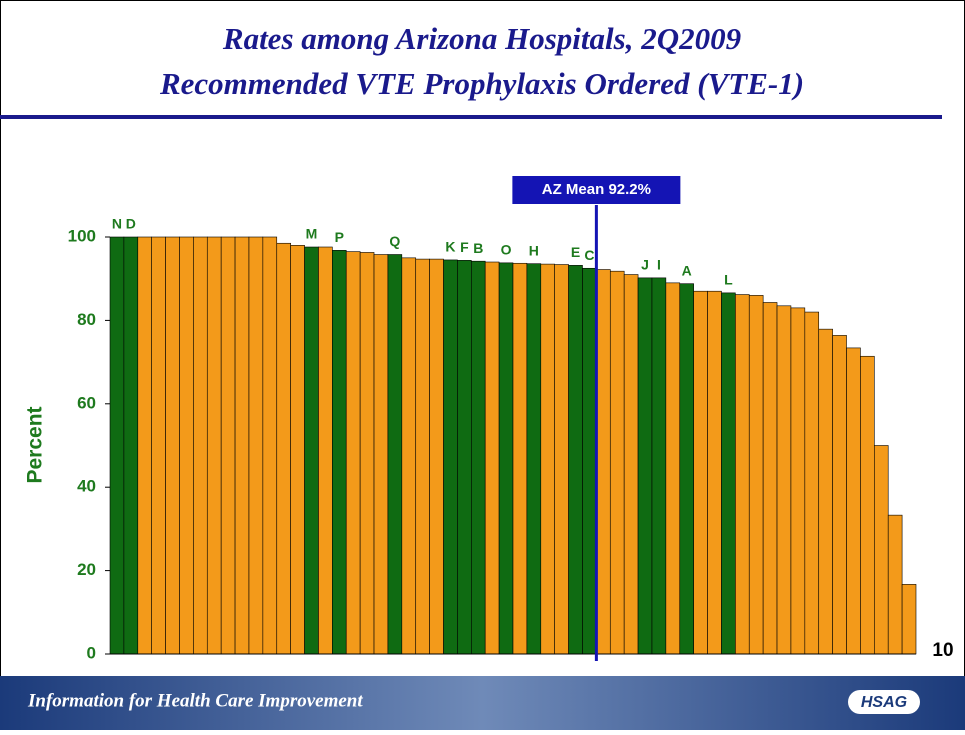 This screenshot has height=735, width=965. What do you see at coordinates (645, 265) in the screenshot?
I see `category-label: J` at bounding box center [645, 265].